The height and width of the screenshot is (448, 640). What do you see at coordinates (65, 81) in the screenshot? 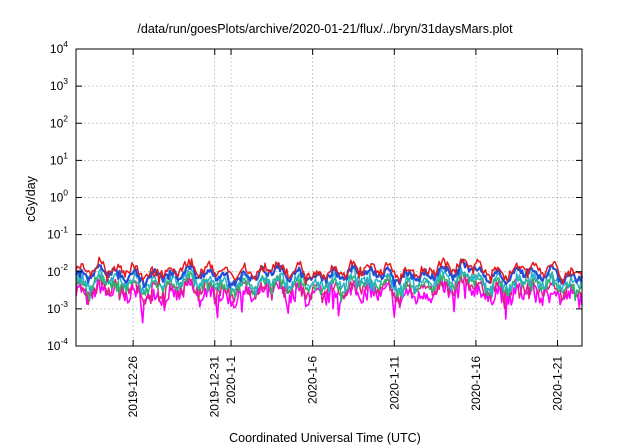
I see `y-tick-exponent: 3` at bounding box center [65, 81].